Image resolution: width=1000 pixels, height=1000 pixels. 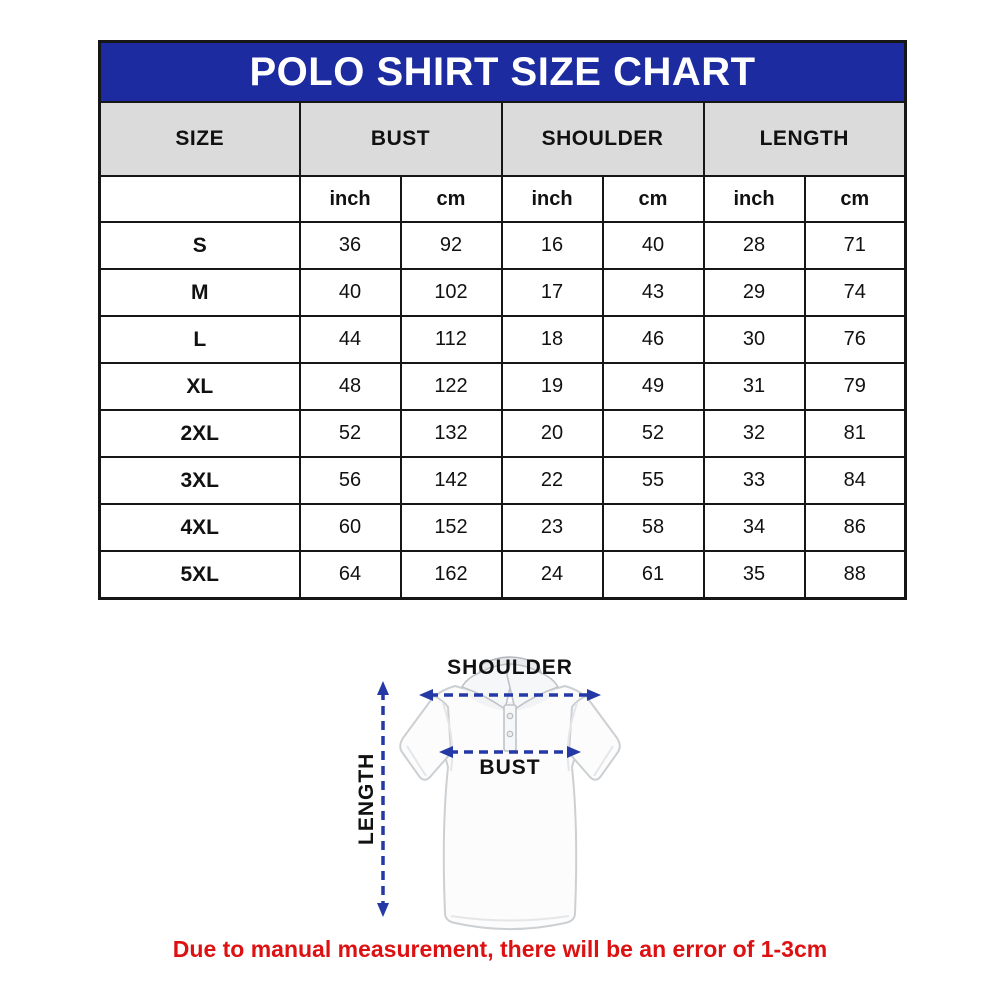 I want to click on length-inch-value: 30, so click(x=754, y=339).